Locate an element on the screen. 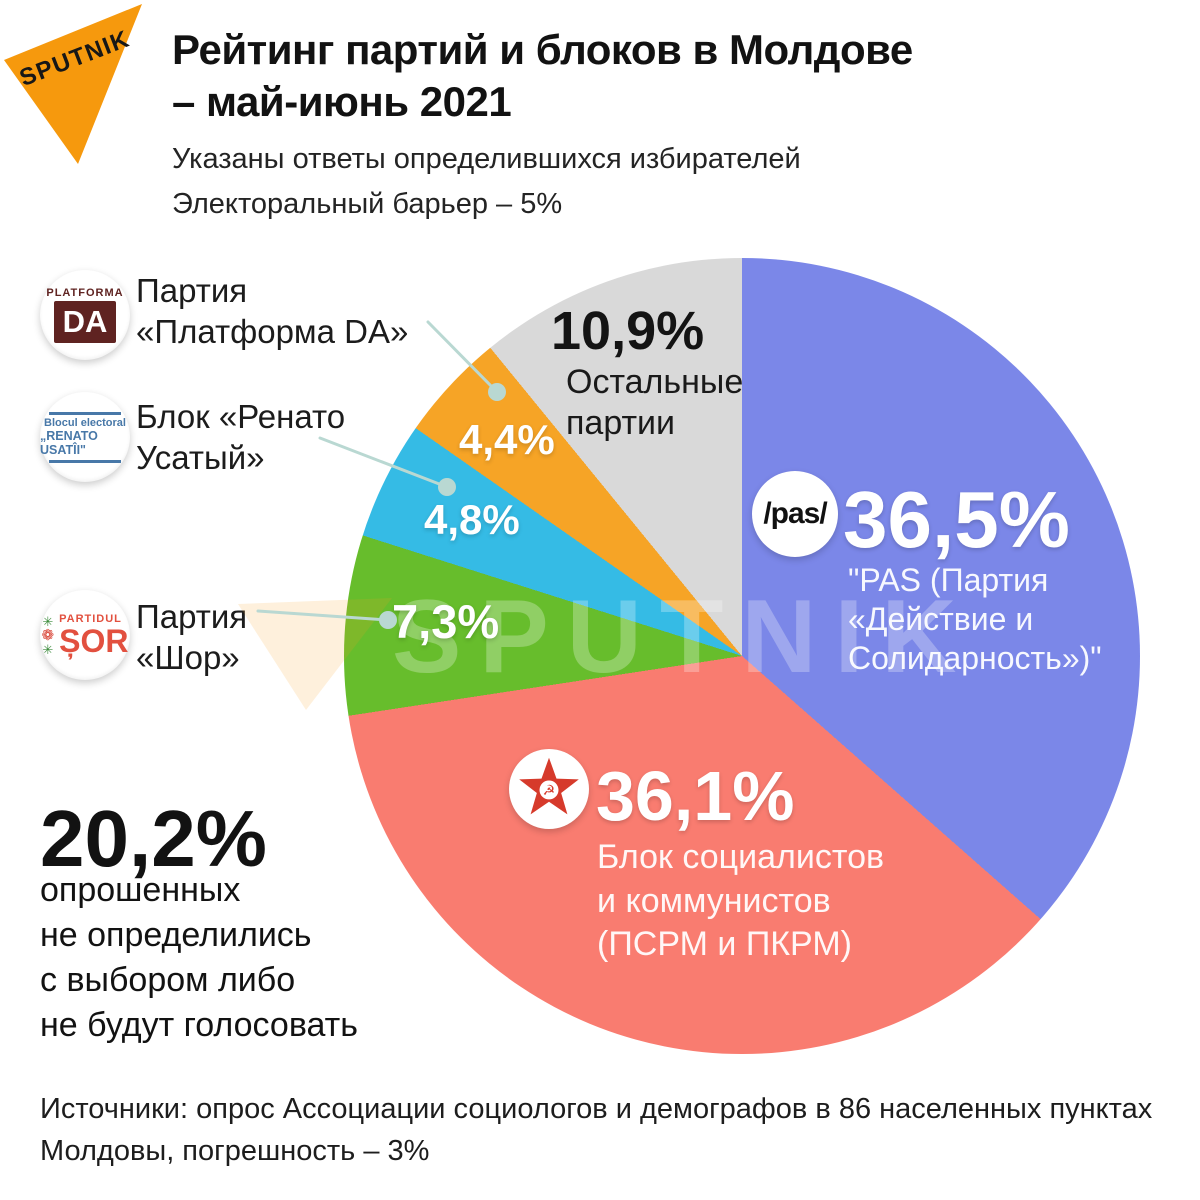 Image resolution: width=1200 pixels, height=1200 pixels. watermark-text: SPUTNIK is located at coordinates (683, 637).